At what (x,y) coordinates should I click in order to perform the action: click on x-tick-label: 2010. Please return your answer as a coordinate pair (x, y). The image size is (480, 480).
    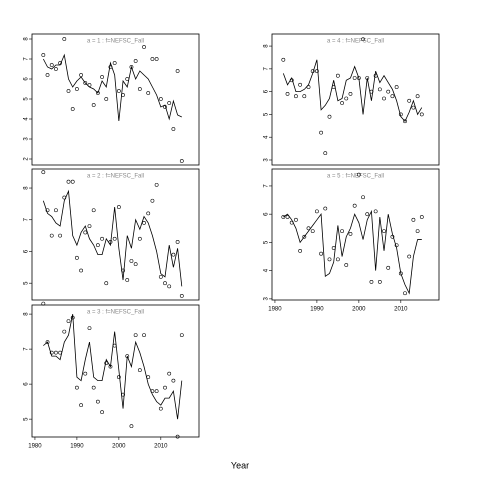
    Looking at the image, I should click on (401, 310).